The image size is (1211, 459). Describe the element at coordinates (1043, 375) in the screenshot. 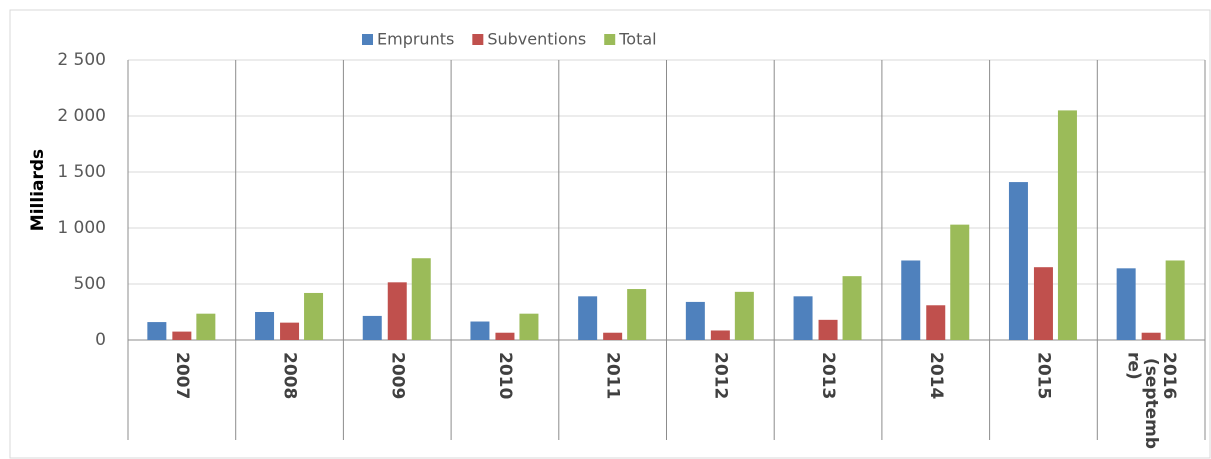

I see `x-tick-label: 2015` at that location.